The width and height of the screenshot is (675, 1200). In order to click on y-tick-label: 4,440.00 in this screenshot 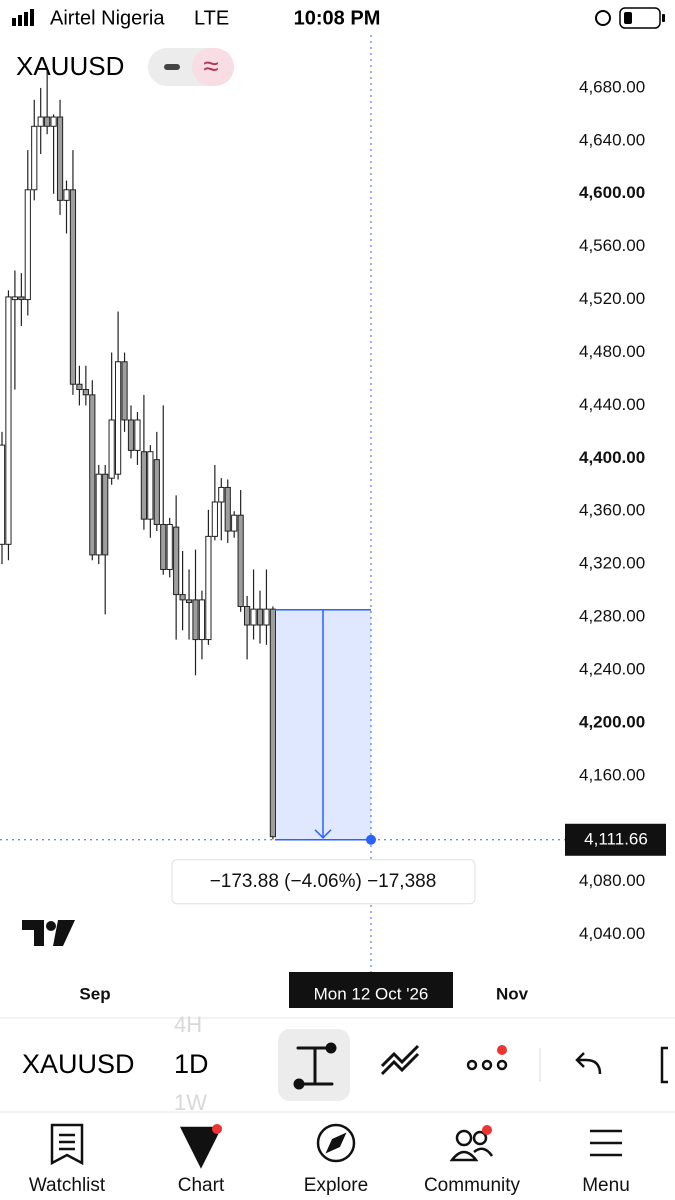, I will do `click(612, 404)`.